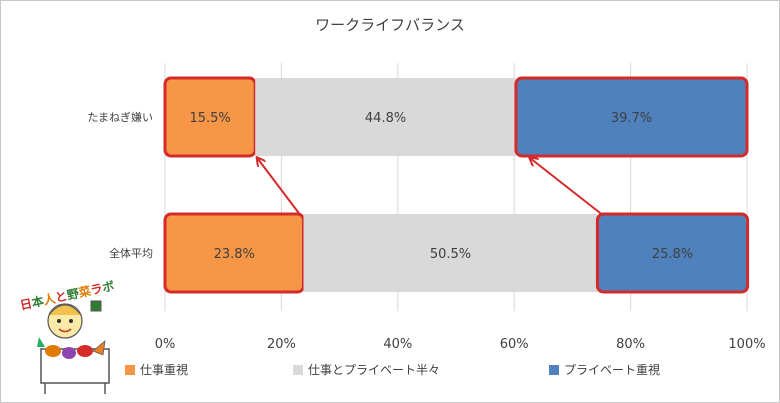  What do you see at coordinates (612, 369) in the screenshot?
I see `legend-label: プライベート重視` at bounding box center [612, 369].